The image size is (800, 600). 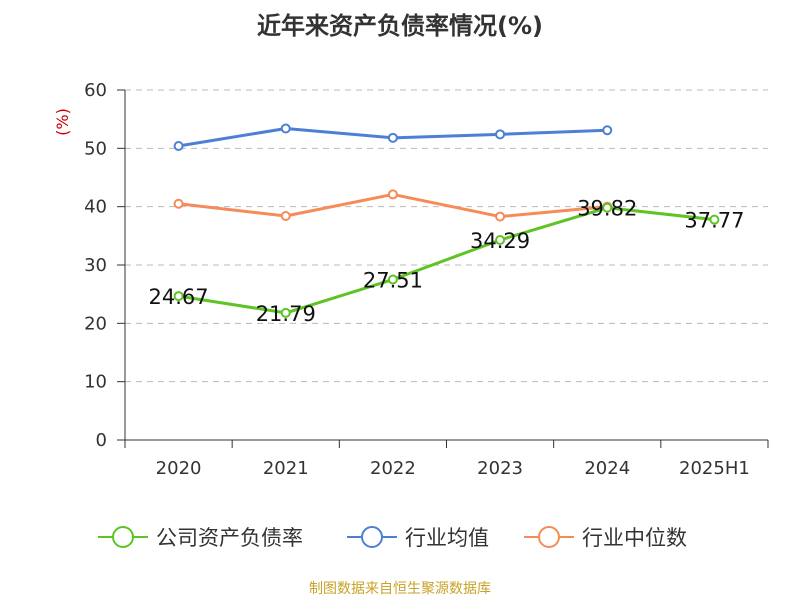 What do you see at coordinates (95, 323) in the screenshot?
I see `y-tick-label: 20` at bounding box center [95, 323].